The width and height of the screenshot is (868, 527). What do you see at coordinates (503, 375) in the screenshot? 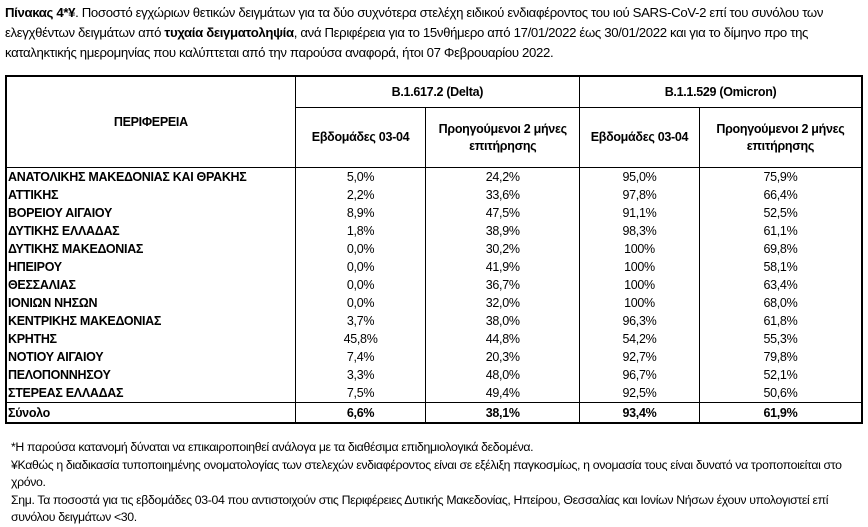
I see `value-cell: 48,0%` at bounding box center [503, 375].